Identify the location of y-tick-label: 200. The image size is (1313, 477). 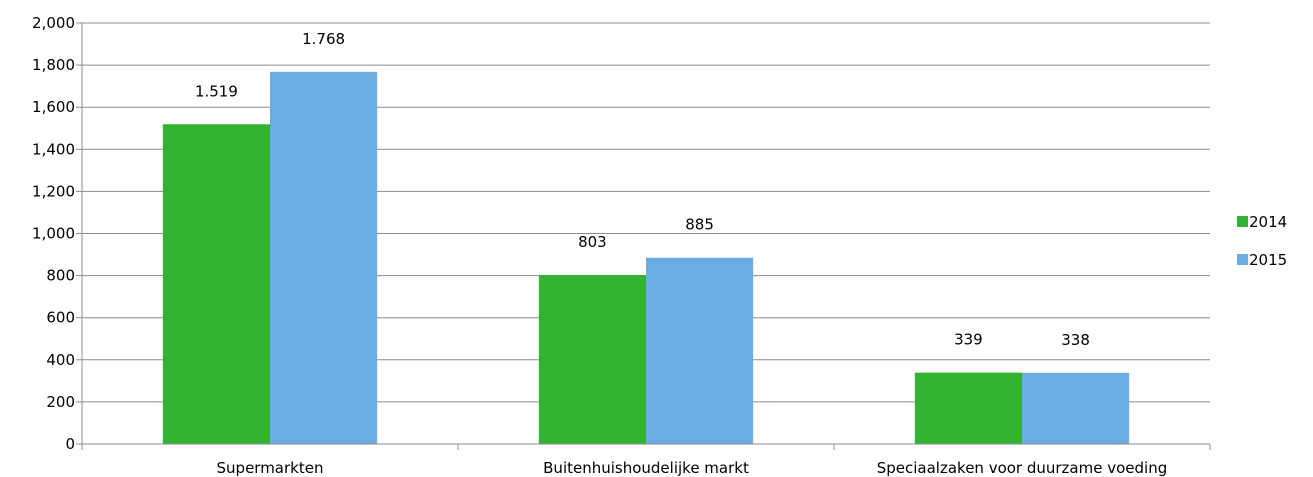
(60, 402).